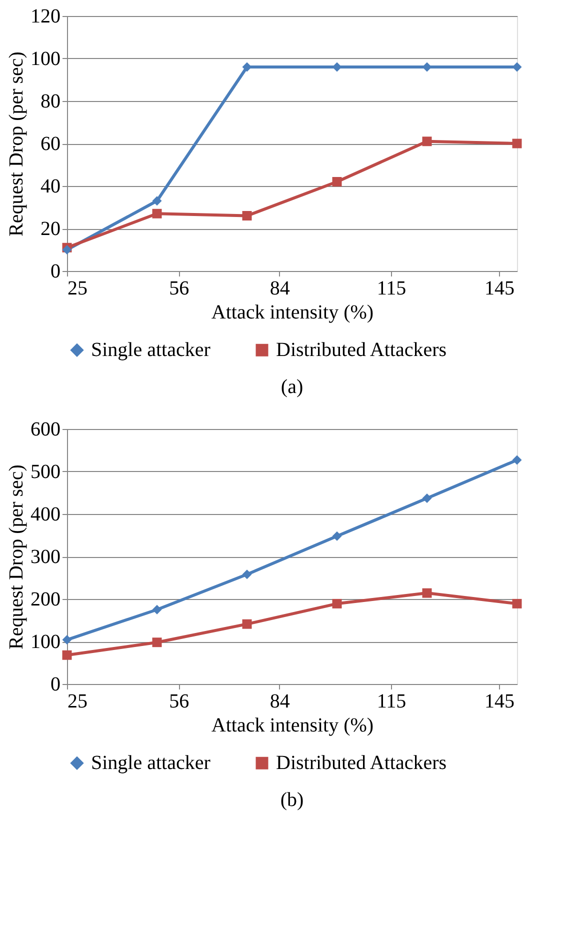  I want to click on y-tick-label: 120, so click(45, 17).